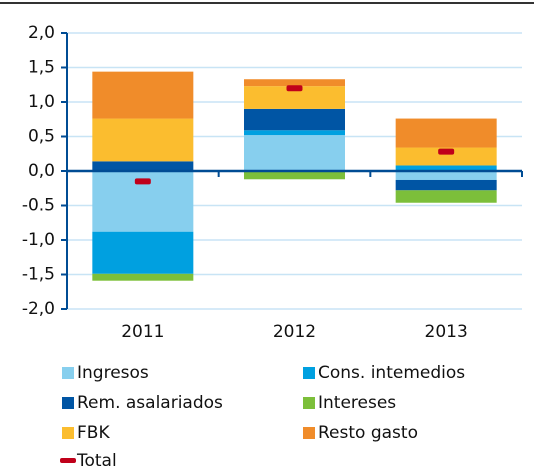  What do you see at coordinates (294, 332) in the screenshot?
I see `x-tick-label: 2012` at bounding box center [294, 332].